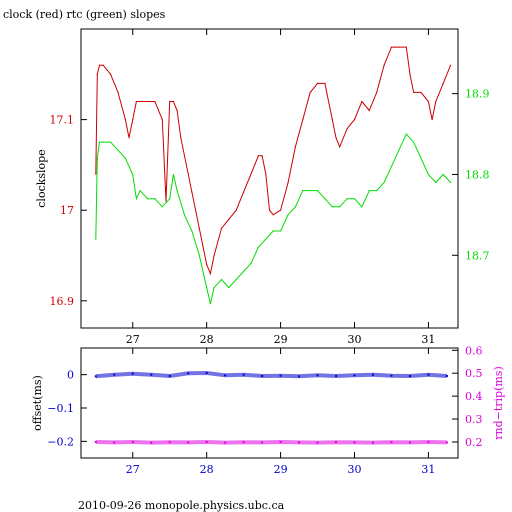  What do you see at coordinates (41, 178) in the screenshot?
I see `left-axis-label: clockslope` at bounding box center [41, 178].